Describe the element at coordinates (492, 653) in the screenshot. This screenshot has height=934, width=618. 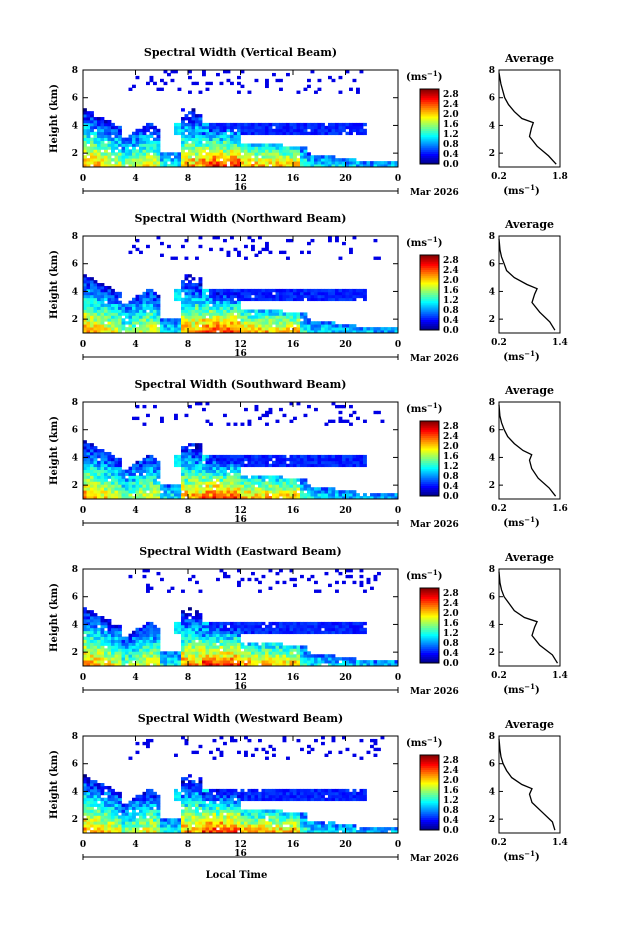
I see `avg-y-tick-label: 2` at that location.